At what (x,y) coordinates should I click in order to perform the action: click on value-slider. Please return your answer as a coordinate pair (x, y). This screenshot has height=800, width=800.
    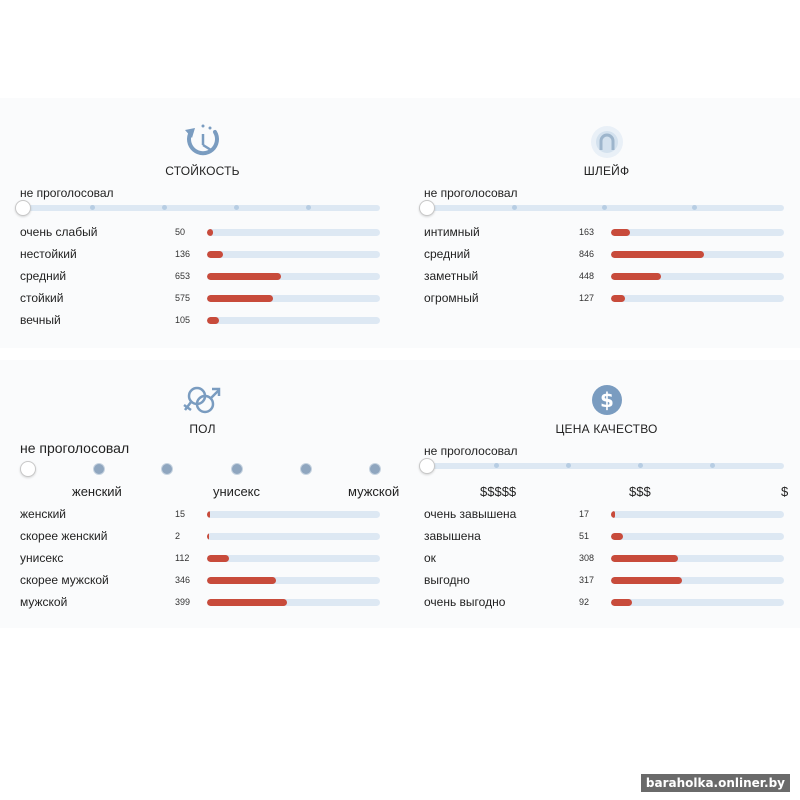
    Looking at the image, I should click on (601, 466).